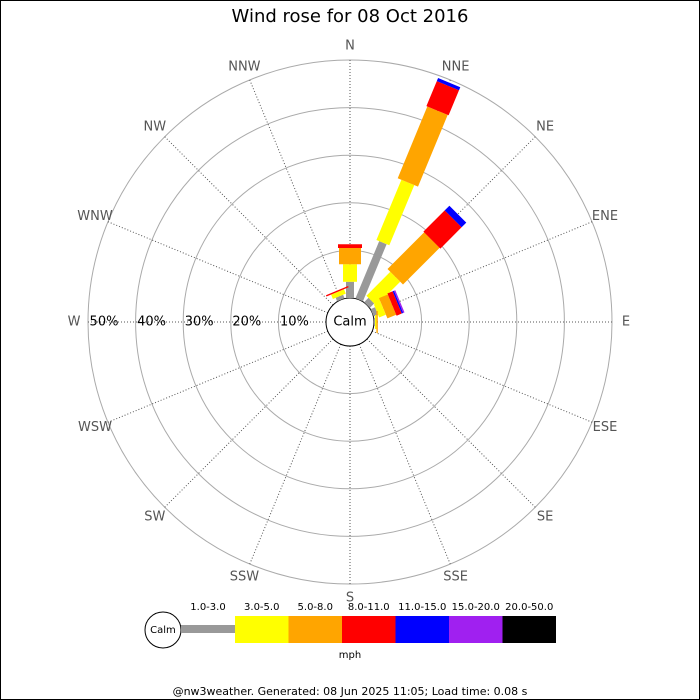 The height and width of the screenshot is (700, 700). I want to click on direction-label: N, so click(350, 46).